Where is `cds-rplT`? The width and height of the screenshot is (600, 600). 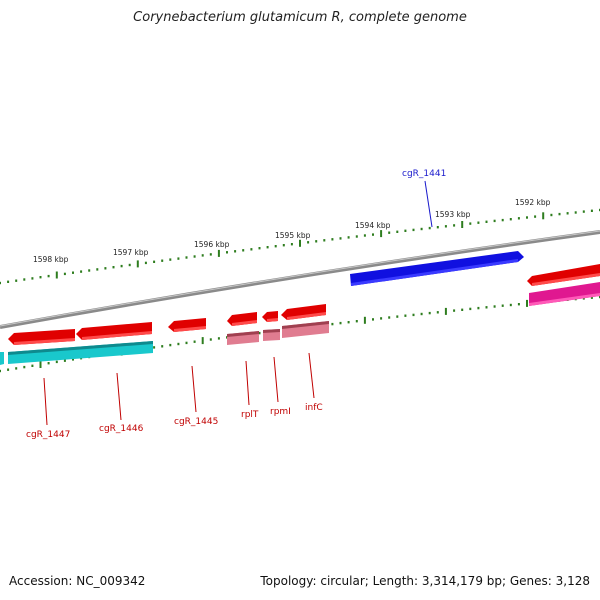
cds-rplT is located at coordinates (243, 338).